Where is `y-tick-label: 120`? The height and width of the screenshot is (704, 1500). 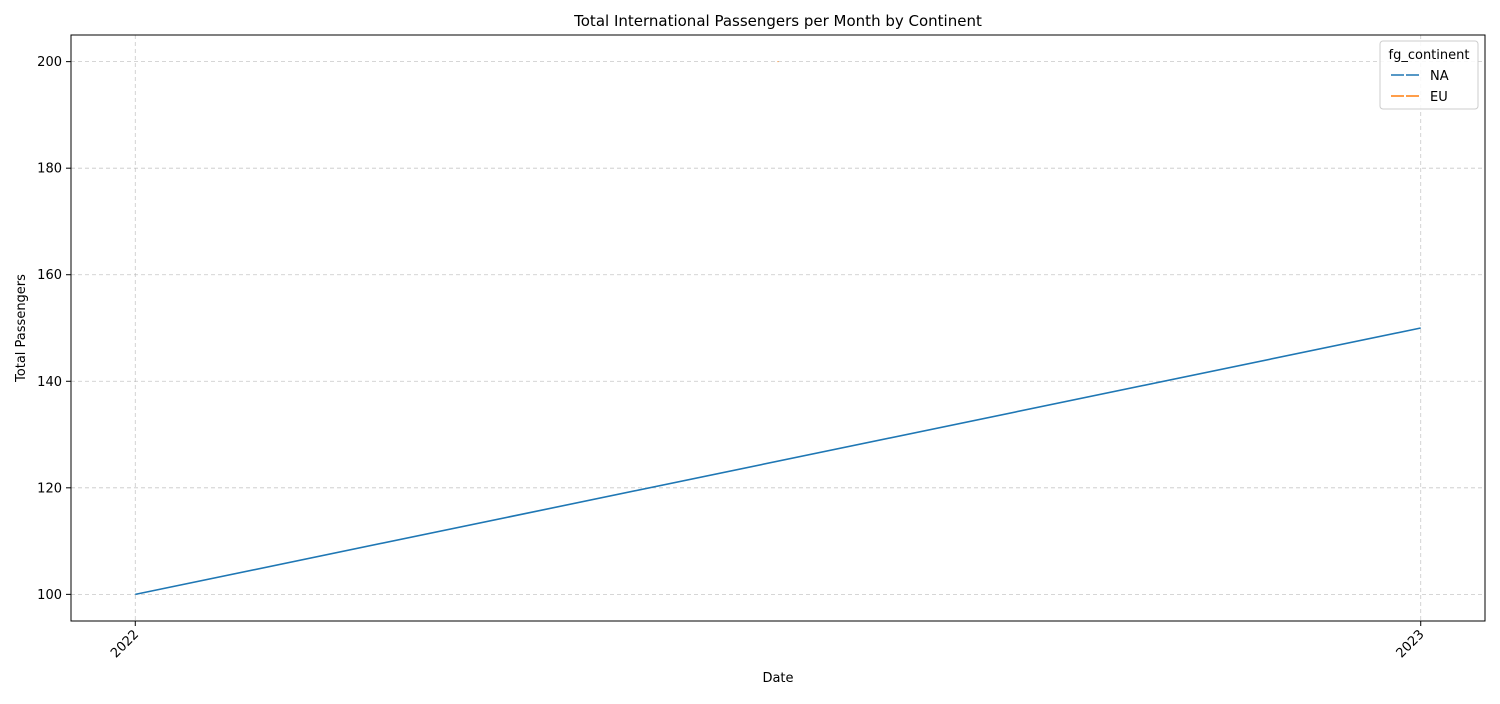 y-tick-label: 120 is located at coordinates (49, 488).